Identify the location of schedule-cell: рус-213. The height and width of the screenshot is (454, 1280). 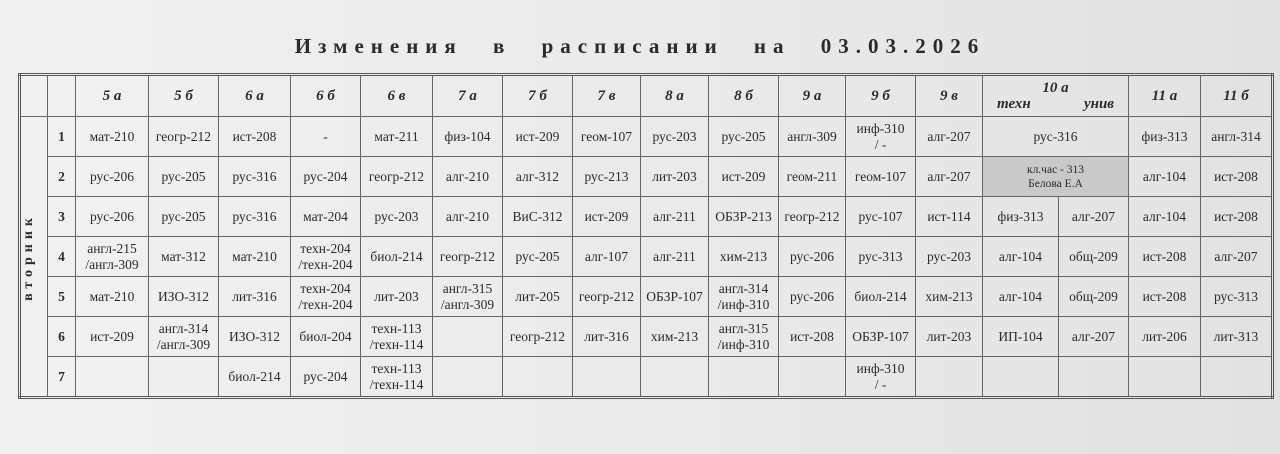
(606, 176).